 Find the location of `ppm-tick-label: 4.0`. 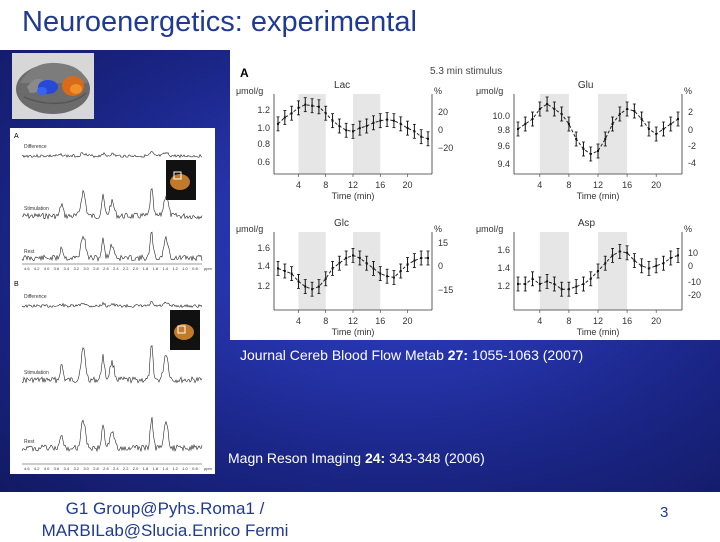

ppm-tick-label: 4.0 is located at coordinates (47, 268).